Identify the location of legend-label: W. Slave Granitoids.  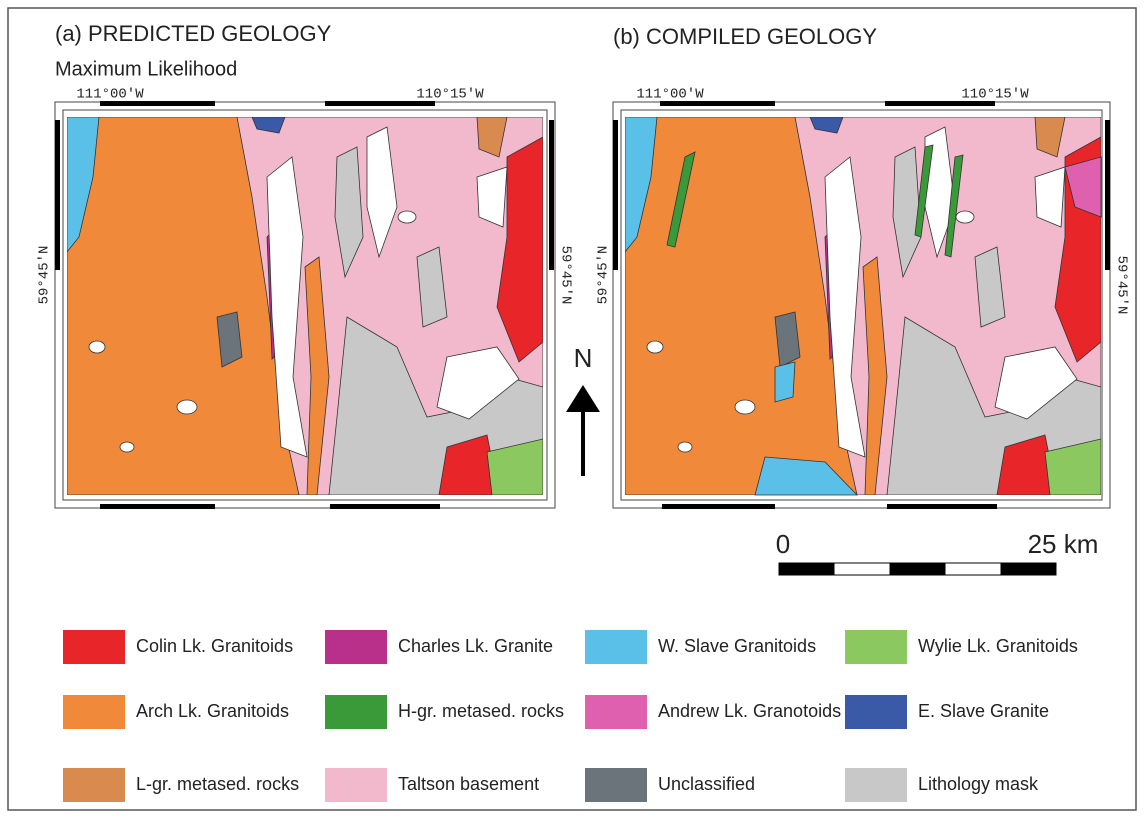
(737, 646).